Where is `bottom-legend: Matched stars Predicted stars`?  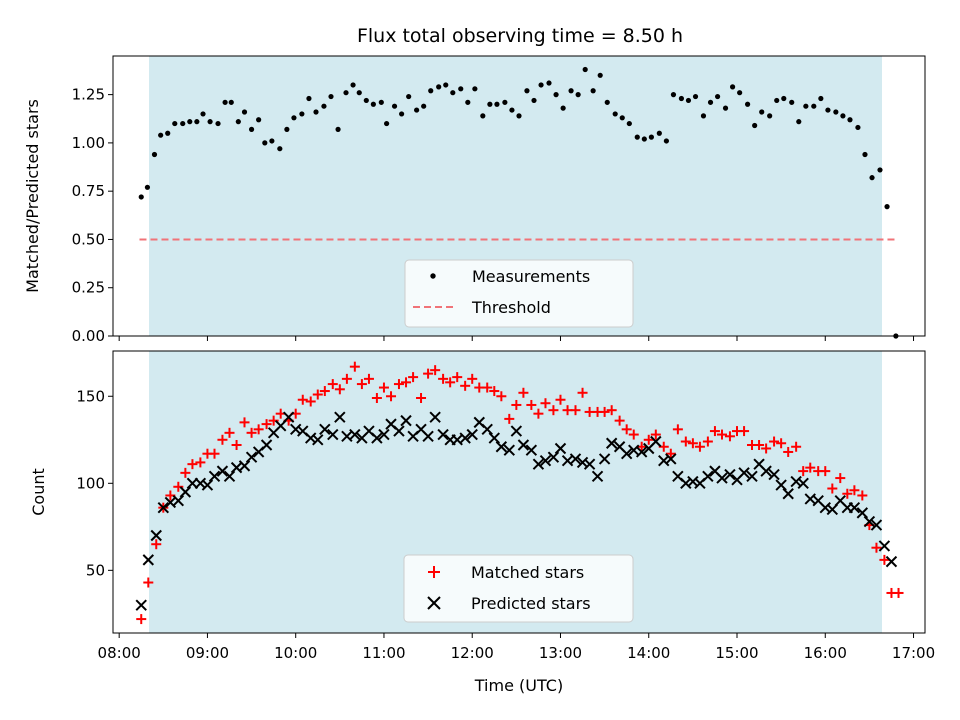
bottom-legend: Matched stars Predicted stars is located at coordinates (518, 588).